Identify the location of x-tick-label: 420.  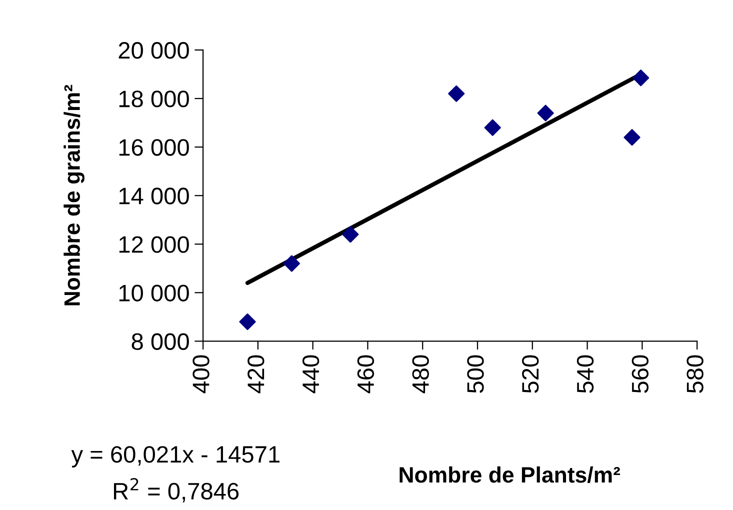
(256, 374).